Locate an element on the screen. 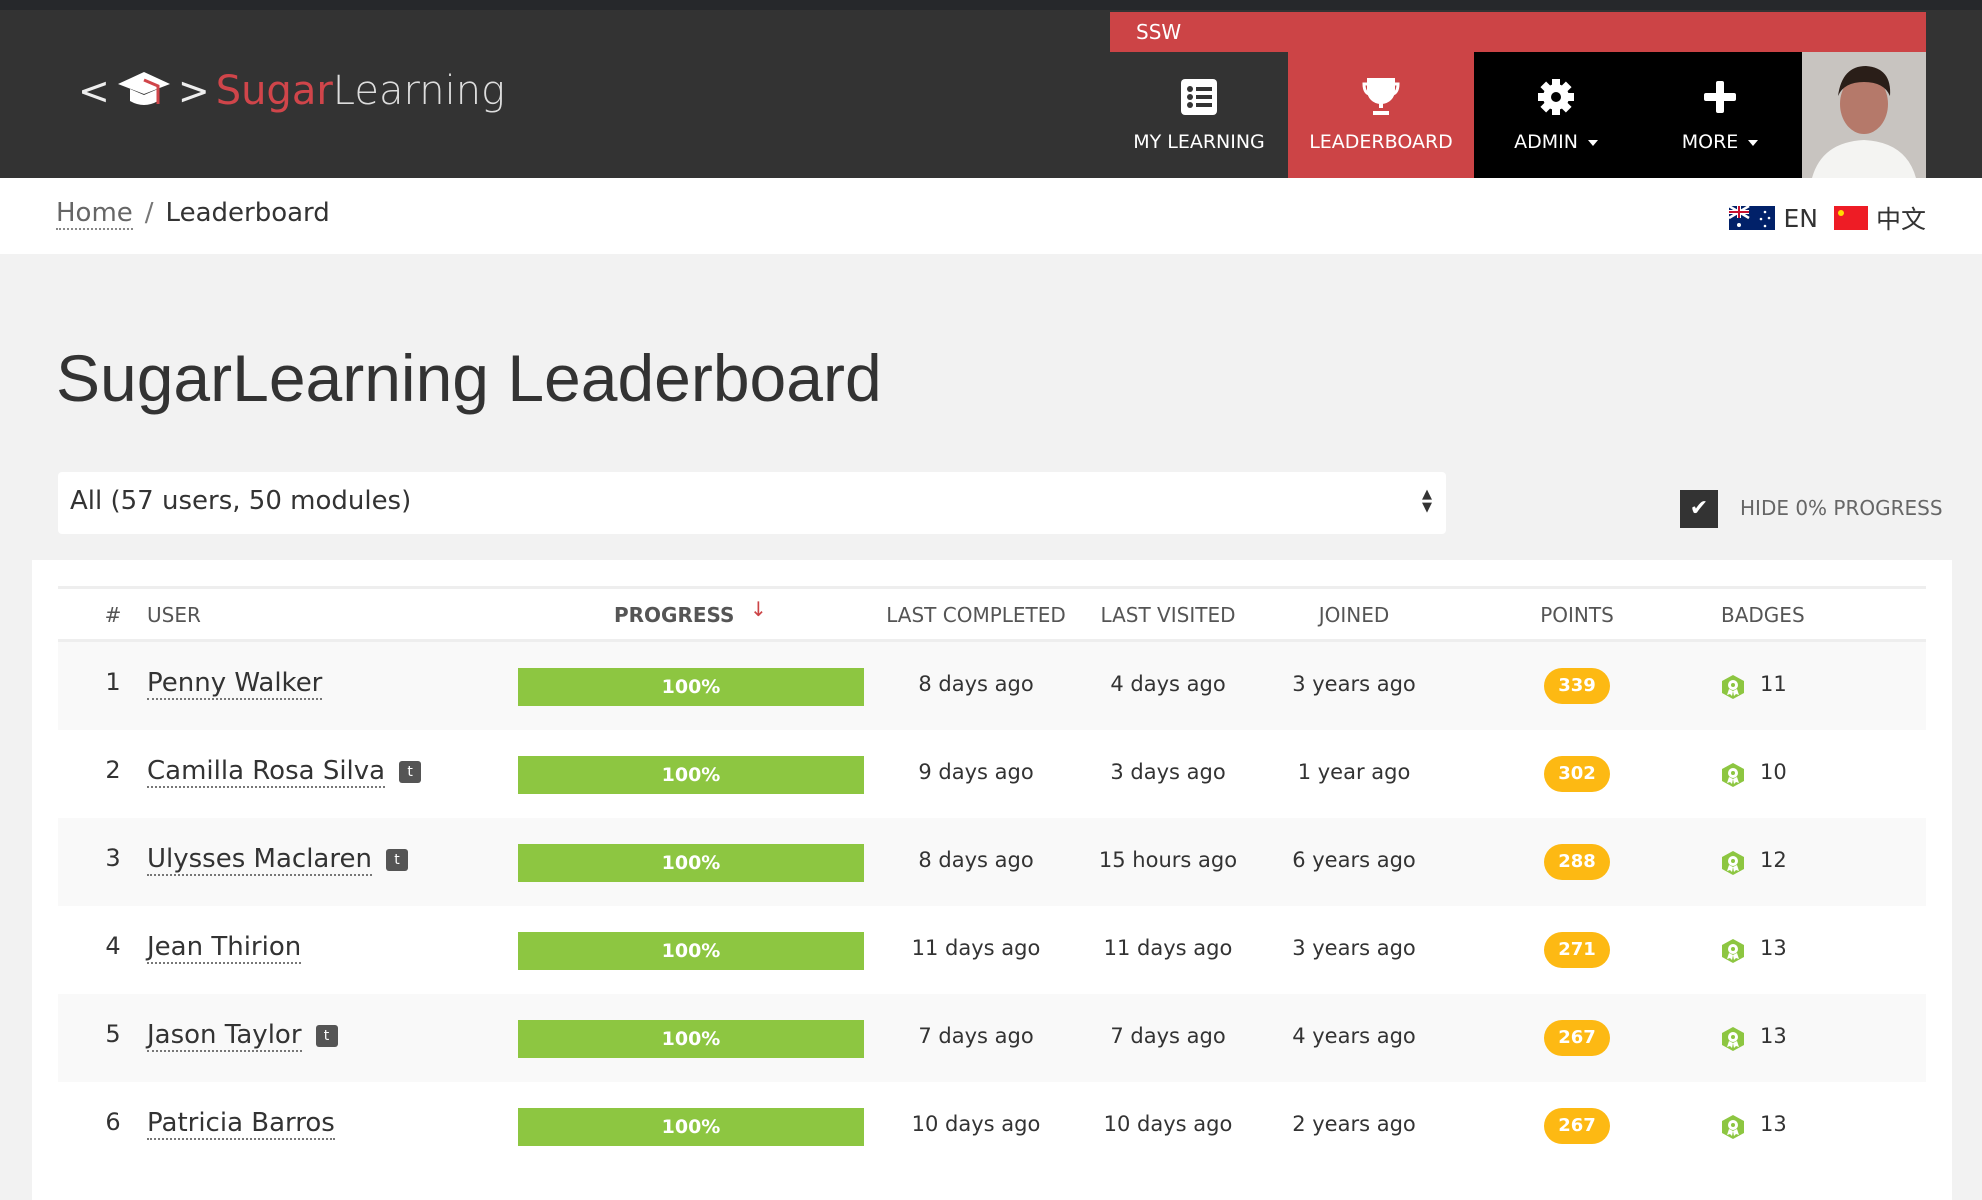 The height and width of the screenshot is (1200, 1982). language-switcher: EN 中文 is located at coordinates (1827, 218).